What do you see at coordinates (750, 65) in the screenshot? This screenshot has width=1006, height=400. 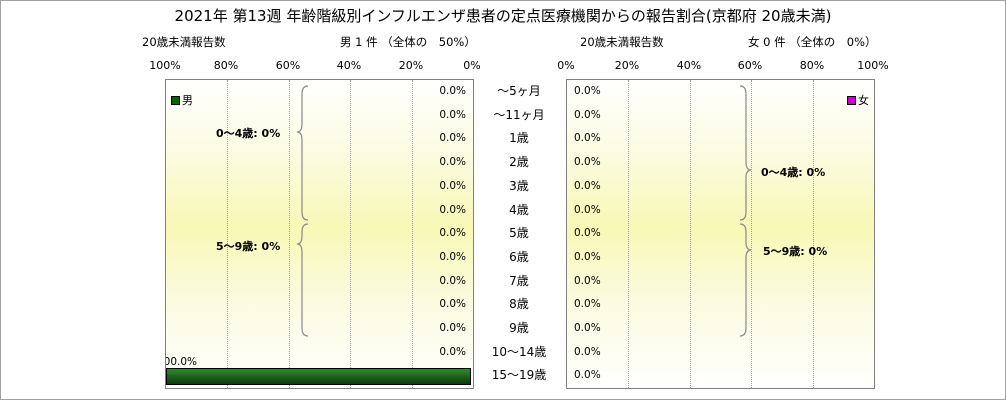 I see `right-tick-60: 60%` at bounding box center [750, 65].